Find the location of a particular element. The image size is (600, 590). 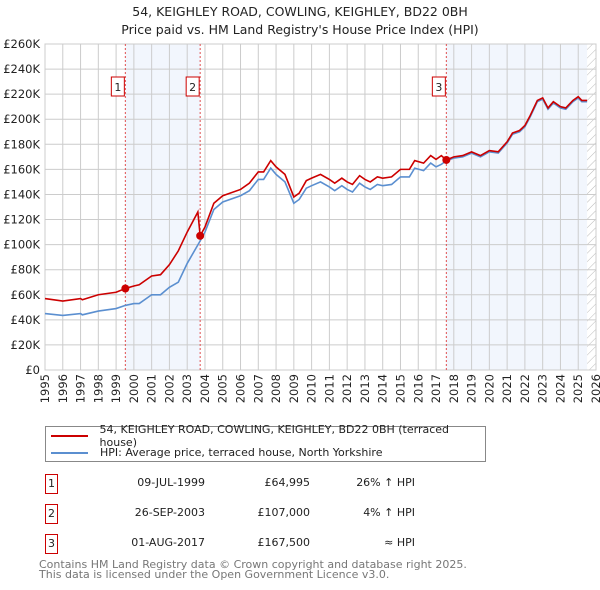

transaction-row: 2 26-SEP-2003 £107,000 4% ↑ HPI is located at coordinates (245, 514).